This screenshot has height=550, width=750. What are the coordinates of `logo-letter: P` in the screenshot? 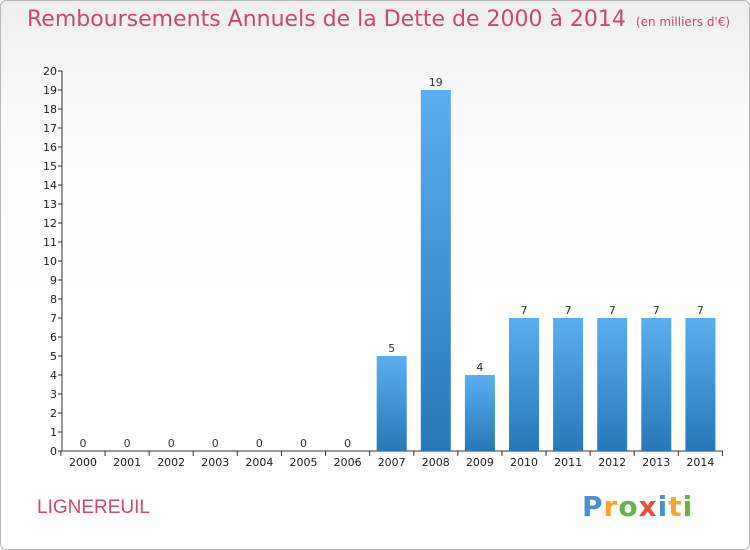 It's located at (593, 506).